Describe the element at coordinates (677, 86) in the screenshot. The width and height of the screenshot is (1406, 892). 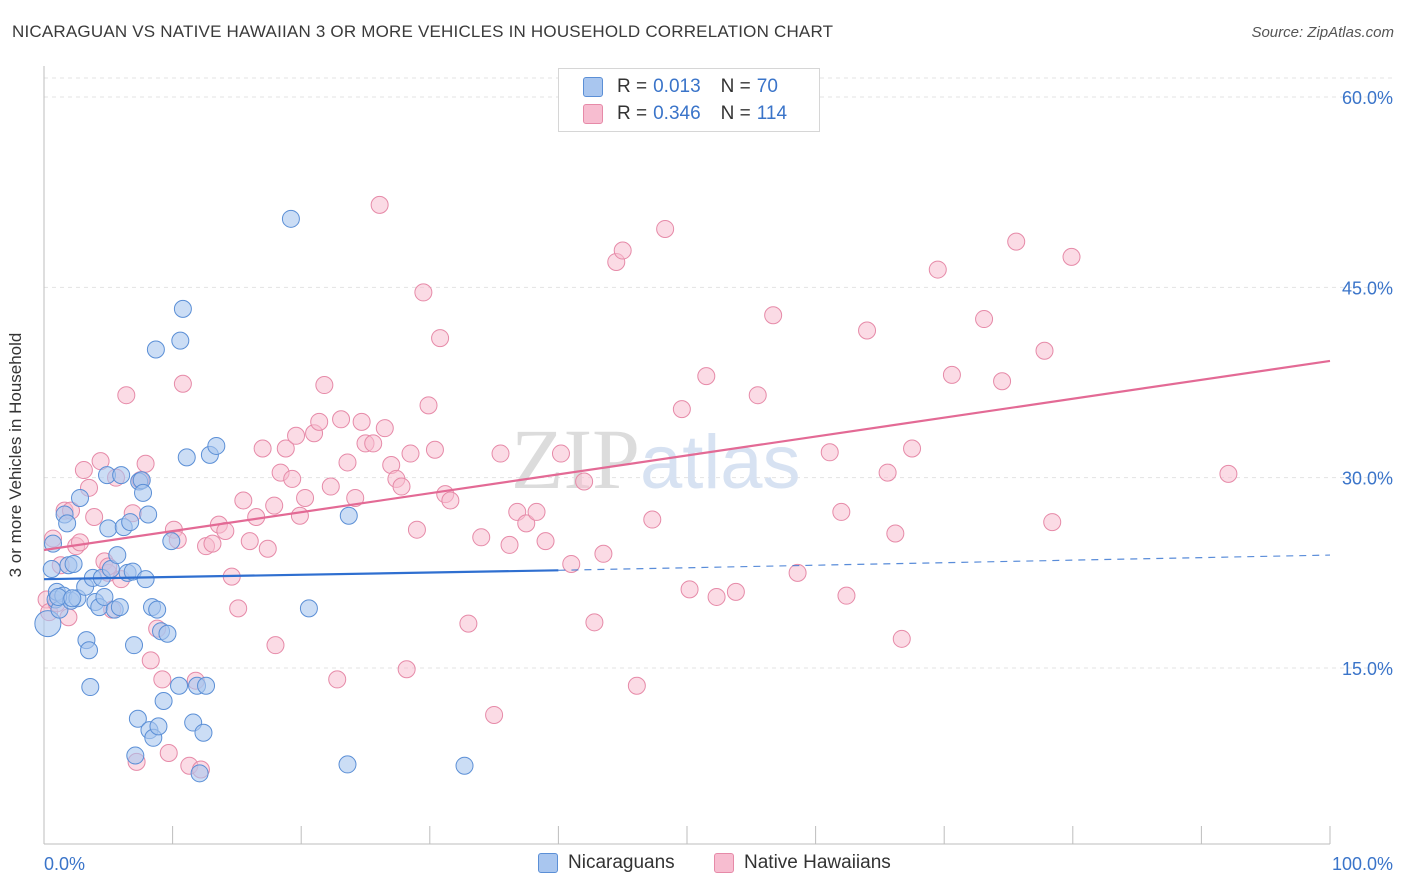
I see `legend-r-value: 0.013` at that location.